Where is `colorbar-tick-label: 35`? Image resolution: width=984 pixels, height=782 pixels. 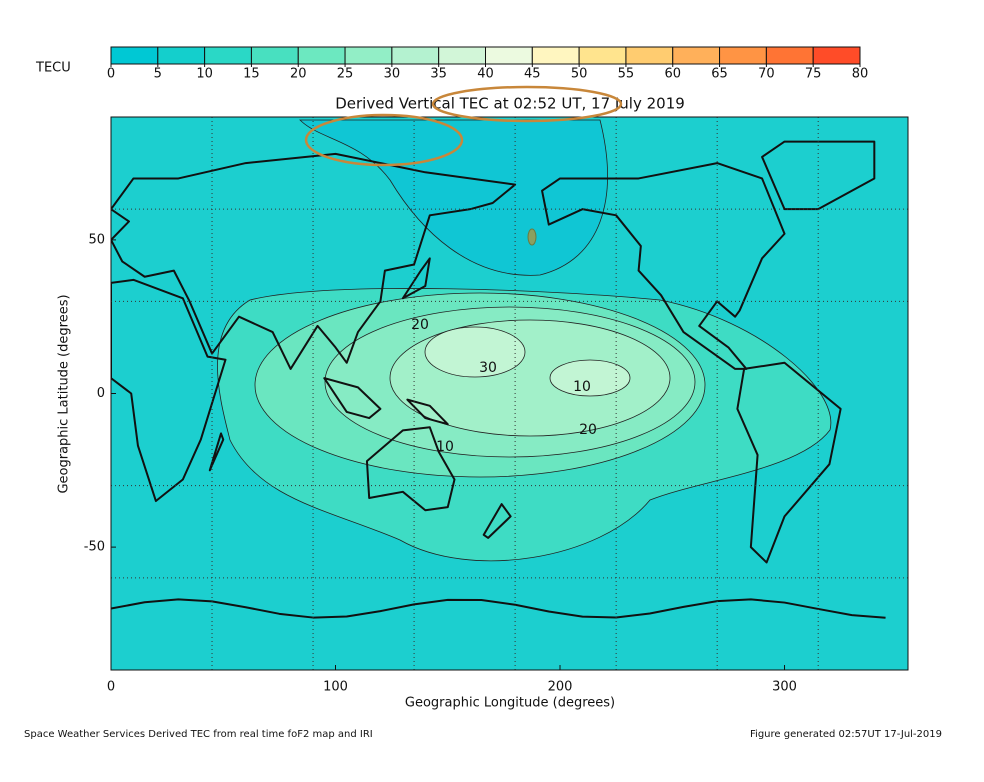
colorbar-tick-label: 35 is located at coordinates (438, 74).